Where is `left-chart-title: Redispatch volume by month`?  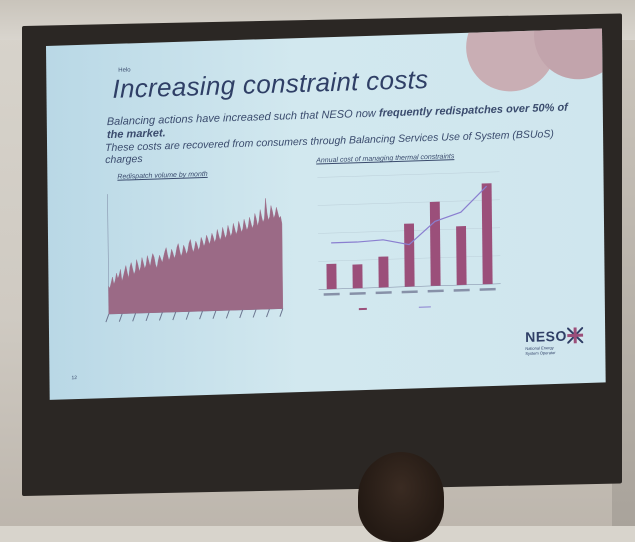 left-chart-title: Redispatch volume by month is located at coordinates (162, 176).